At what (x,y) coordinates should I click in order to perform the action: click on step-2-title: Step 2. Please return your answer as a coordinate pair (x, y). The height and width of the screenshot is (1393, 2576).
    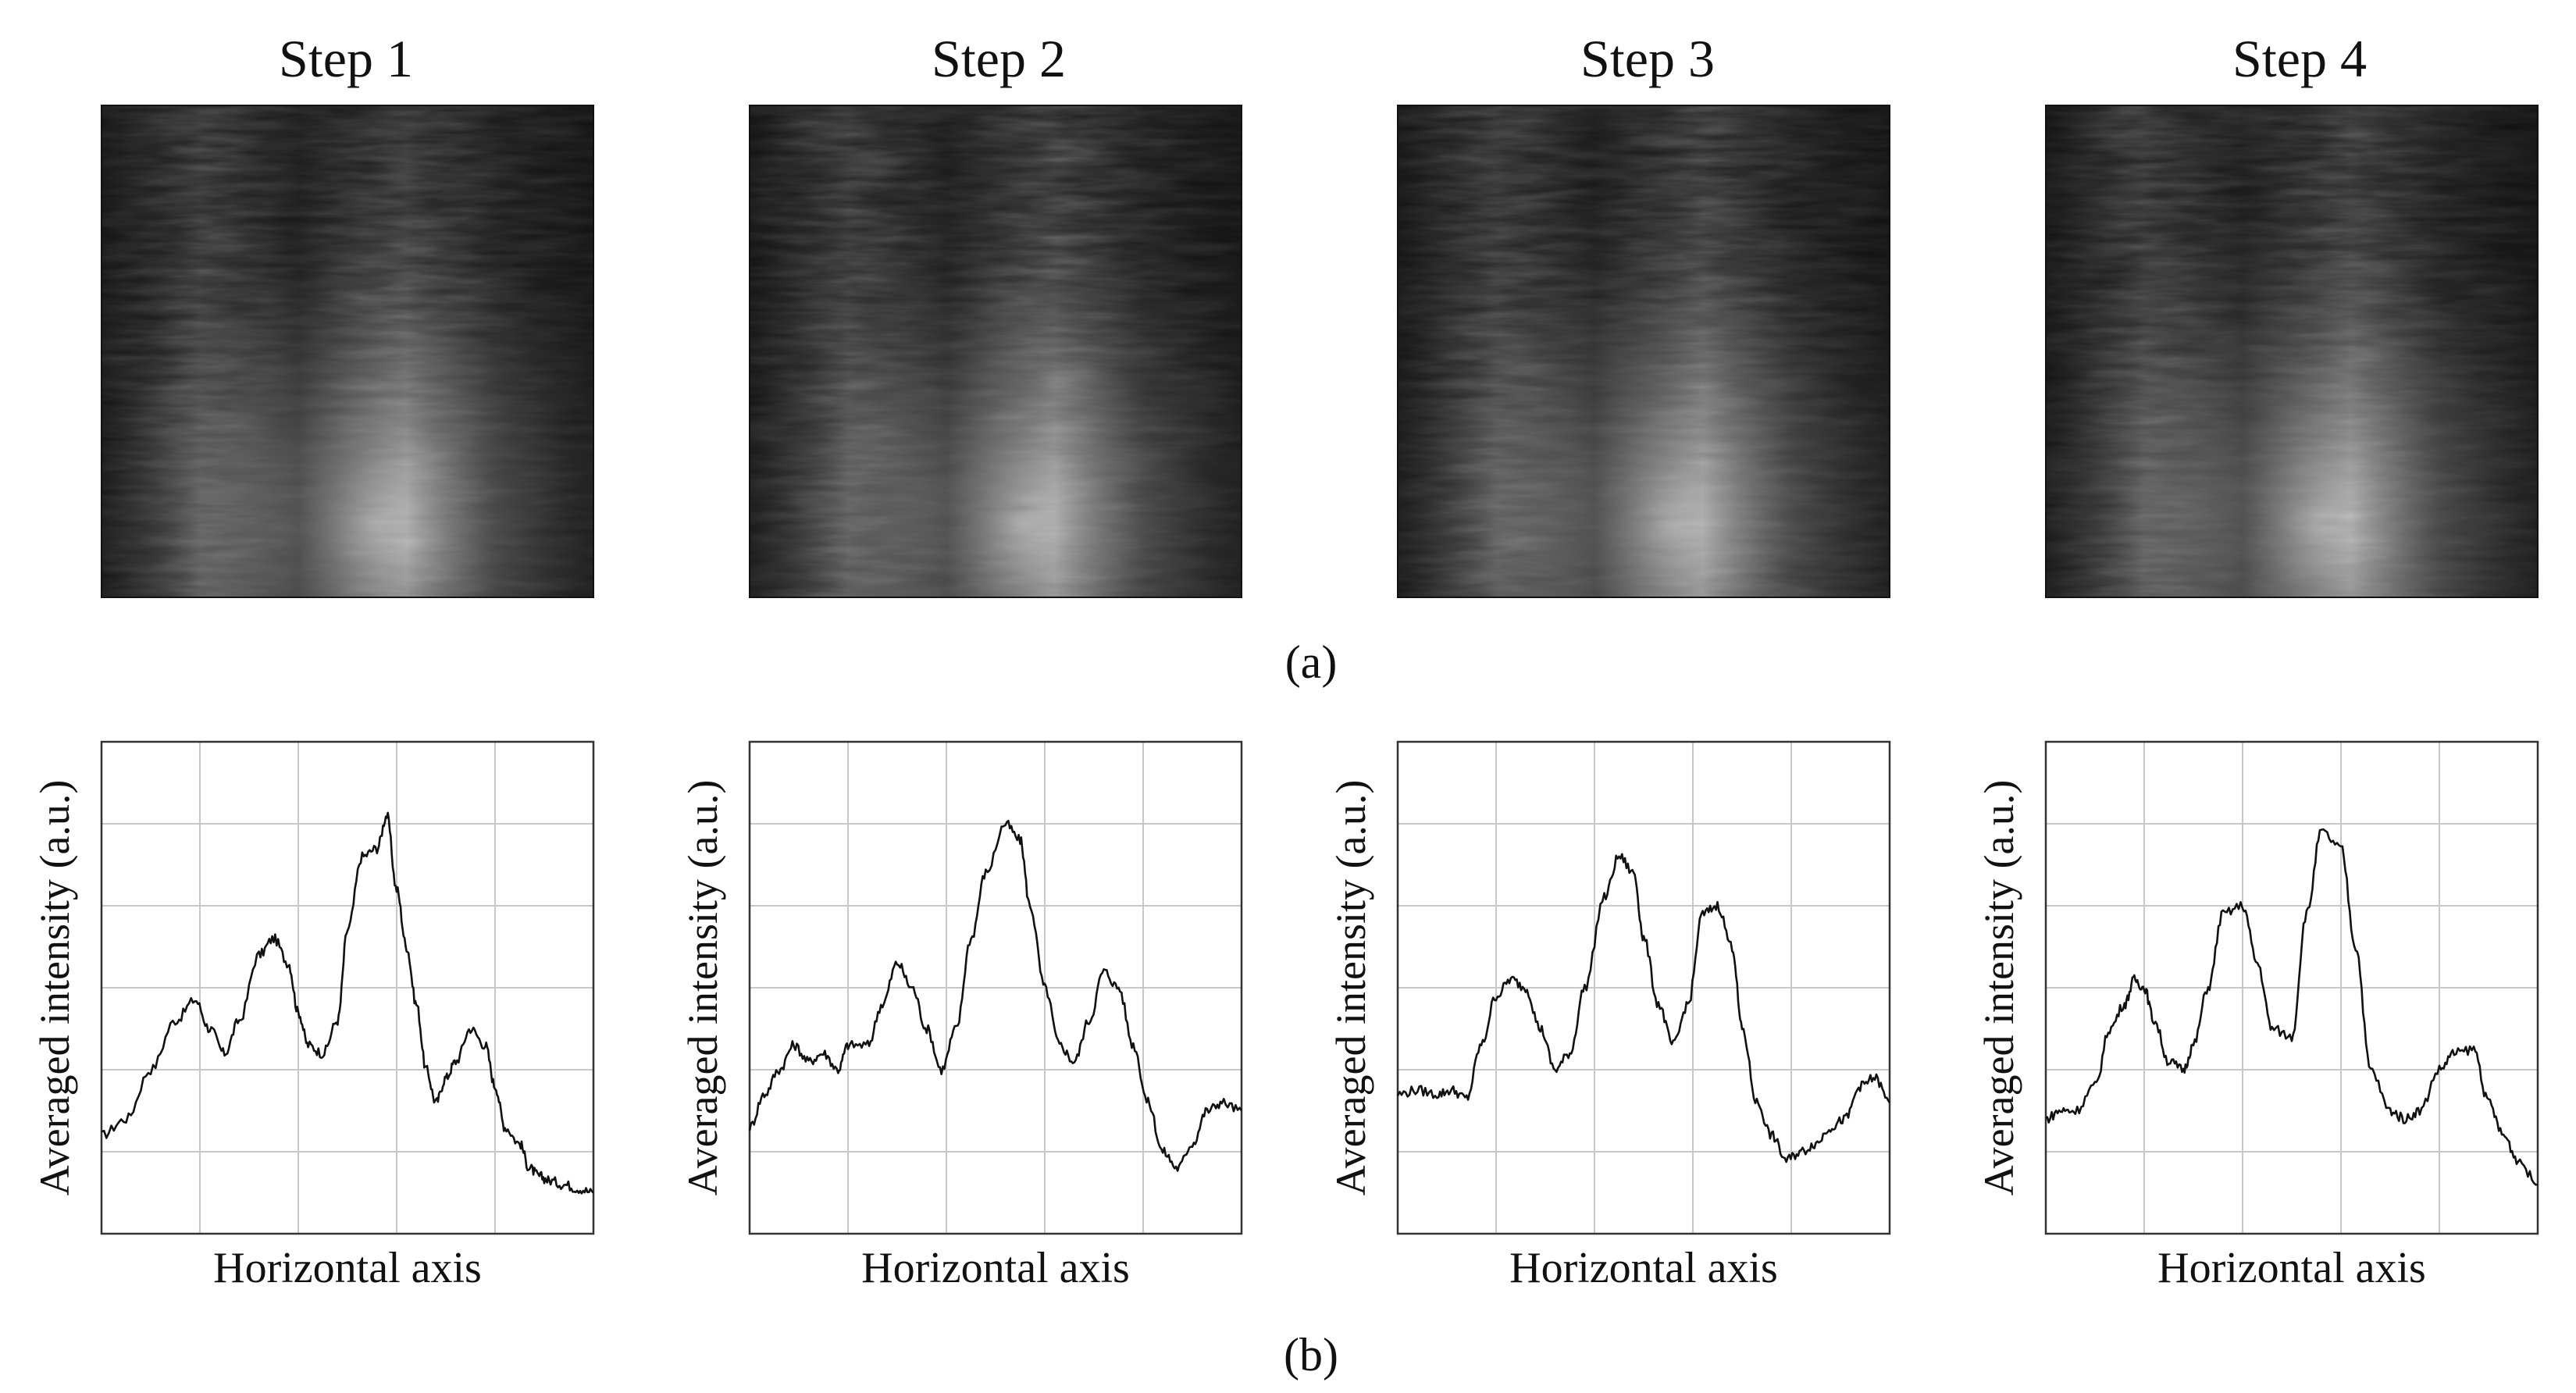
    Looking at the image, I should click on (999, 58).